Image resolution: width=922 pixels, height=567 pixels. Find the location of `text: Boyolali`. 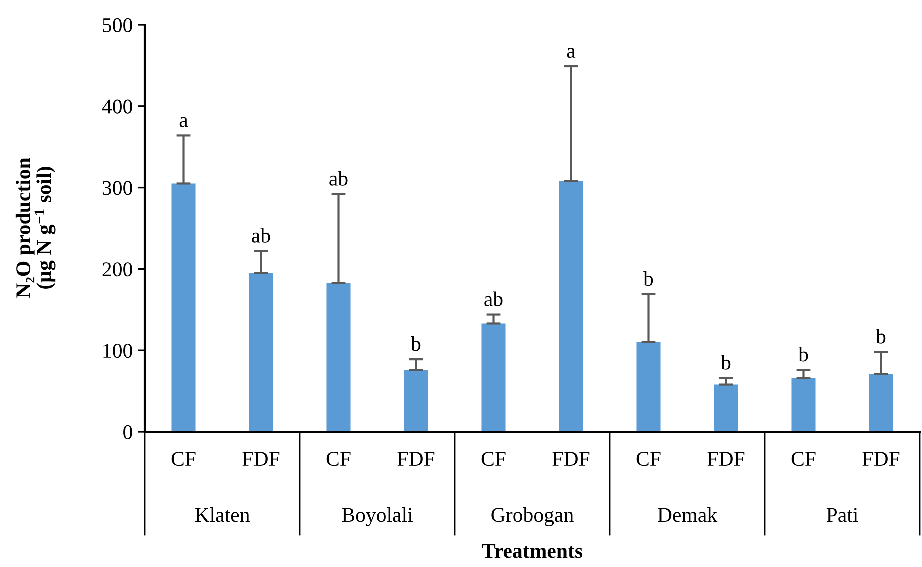

text: Boyolali is located at coordinates (377, 517).